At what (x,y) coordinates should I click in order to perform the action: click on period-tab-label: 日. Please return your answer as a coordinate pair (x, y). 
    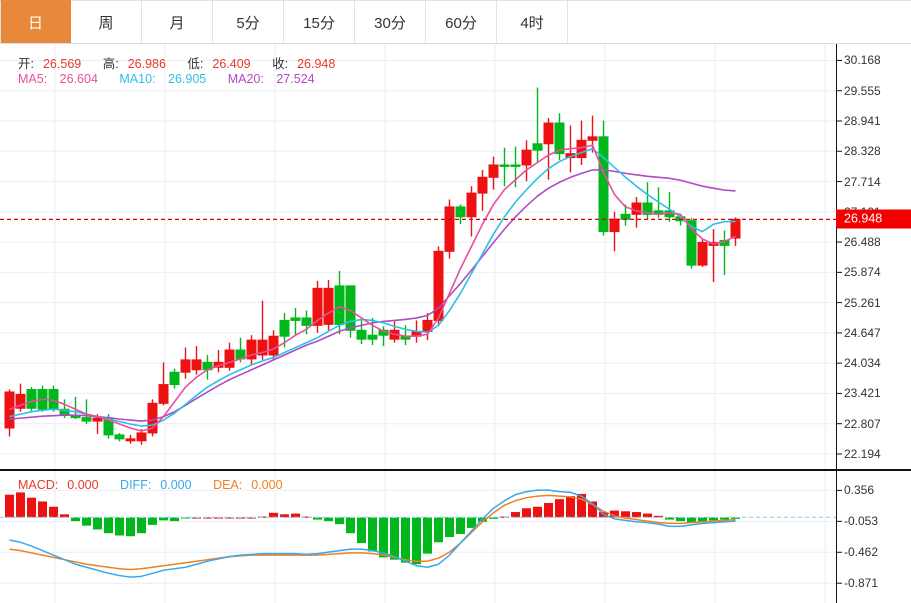
    Looking at the image, I should click on (35, 23).